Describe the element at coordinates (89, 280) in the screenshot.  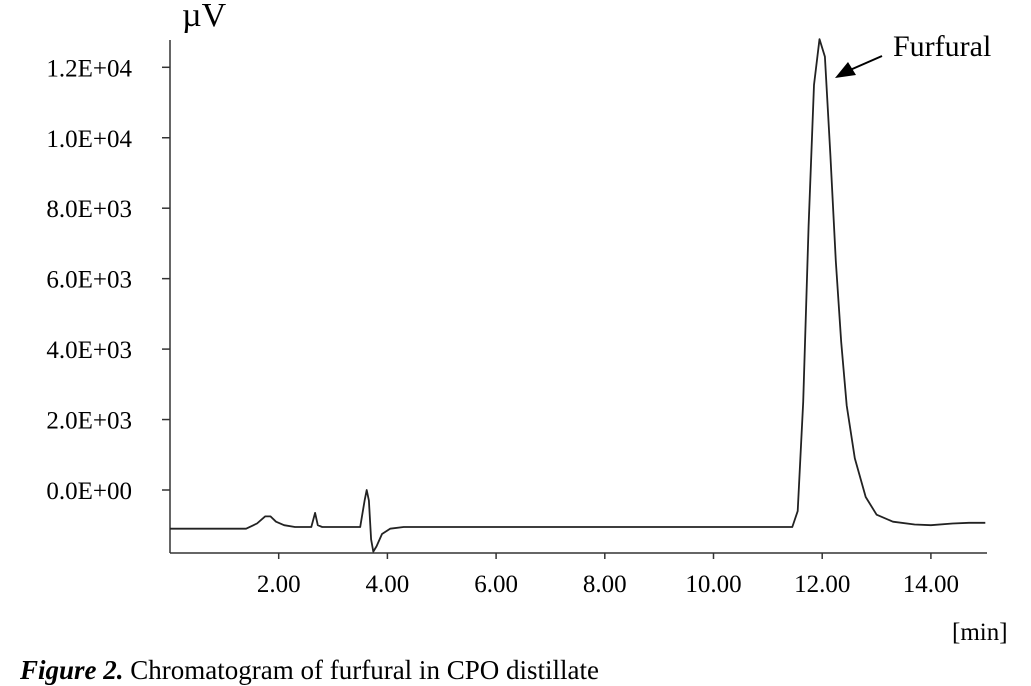
I see `y-tick-label: 6.0E+03` at that location.